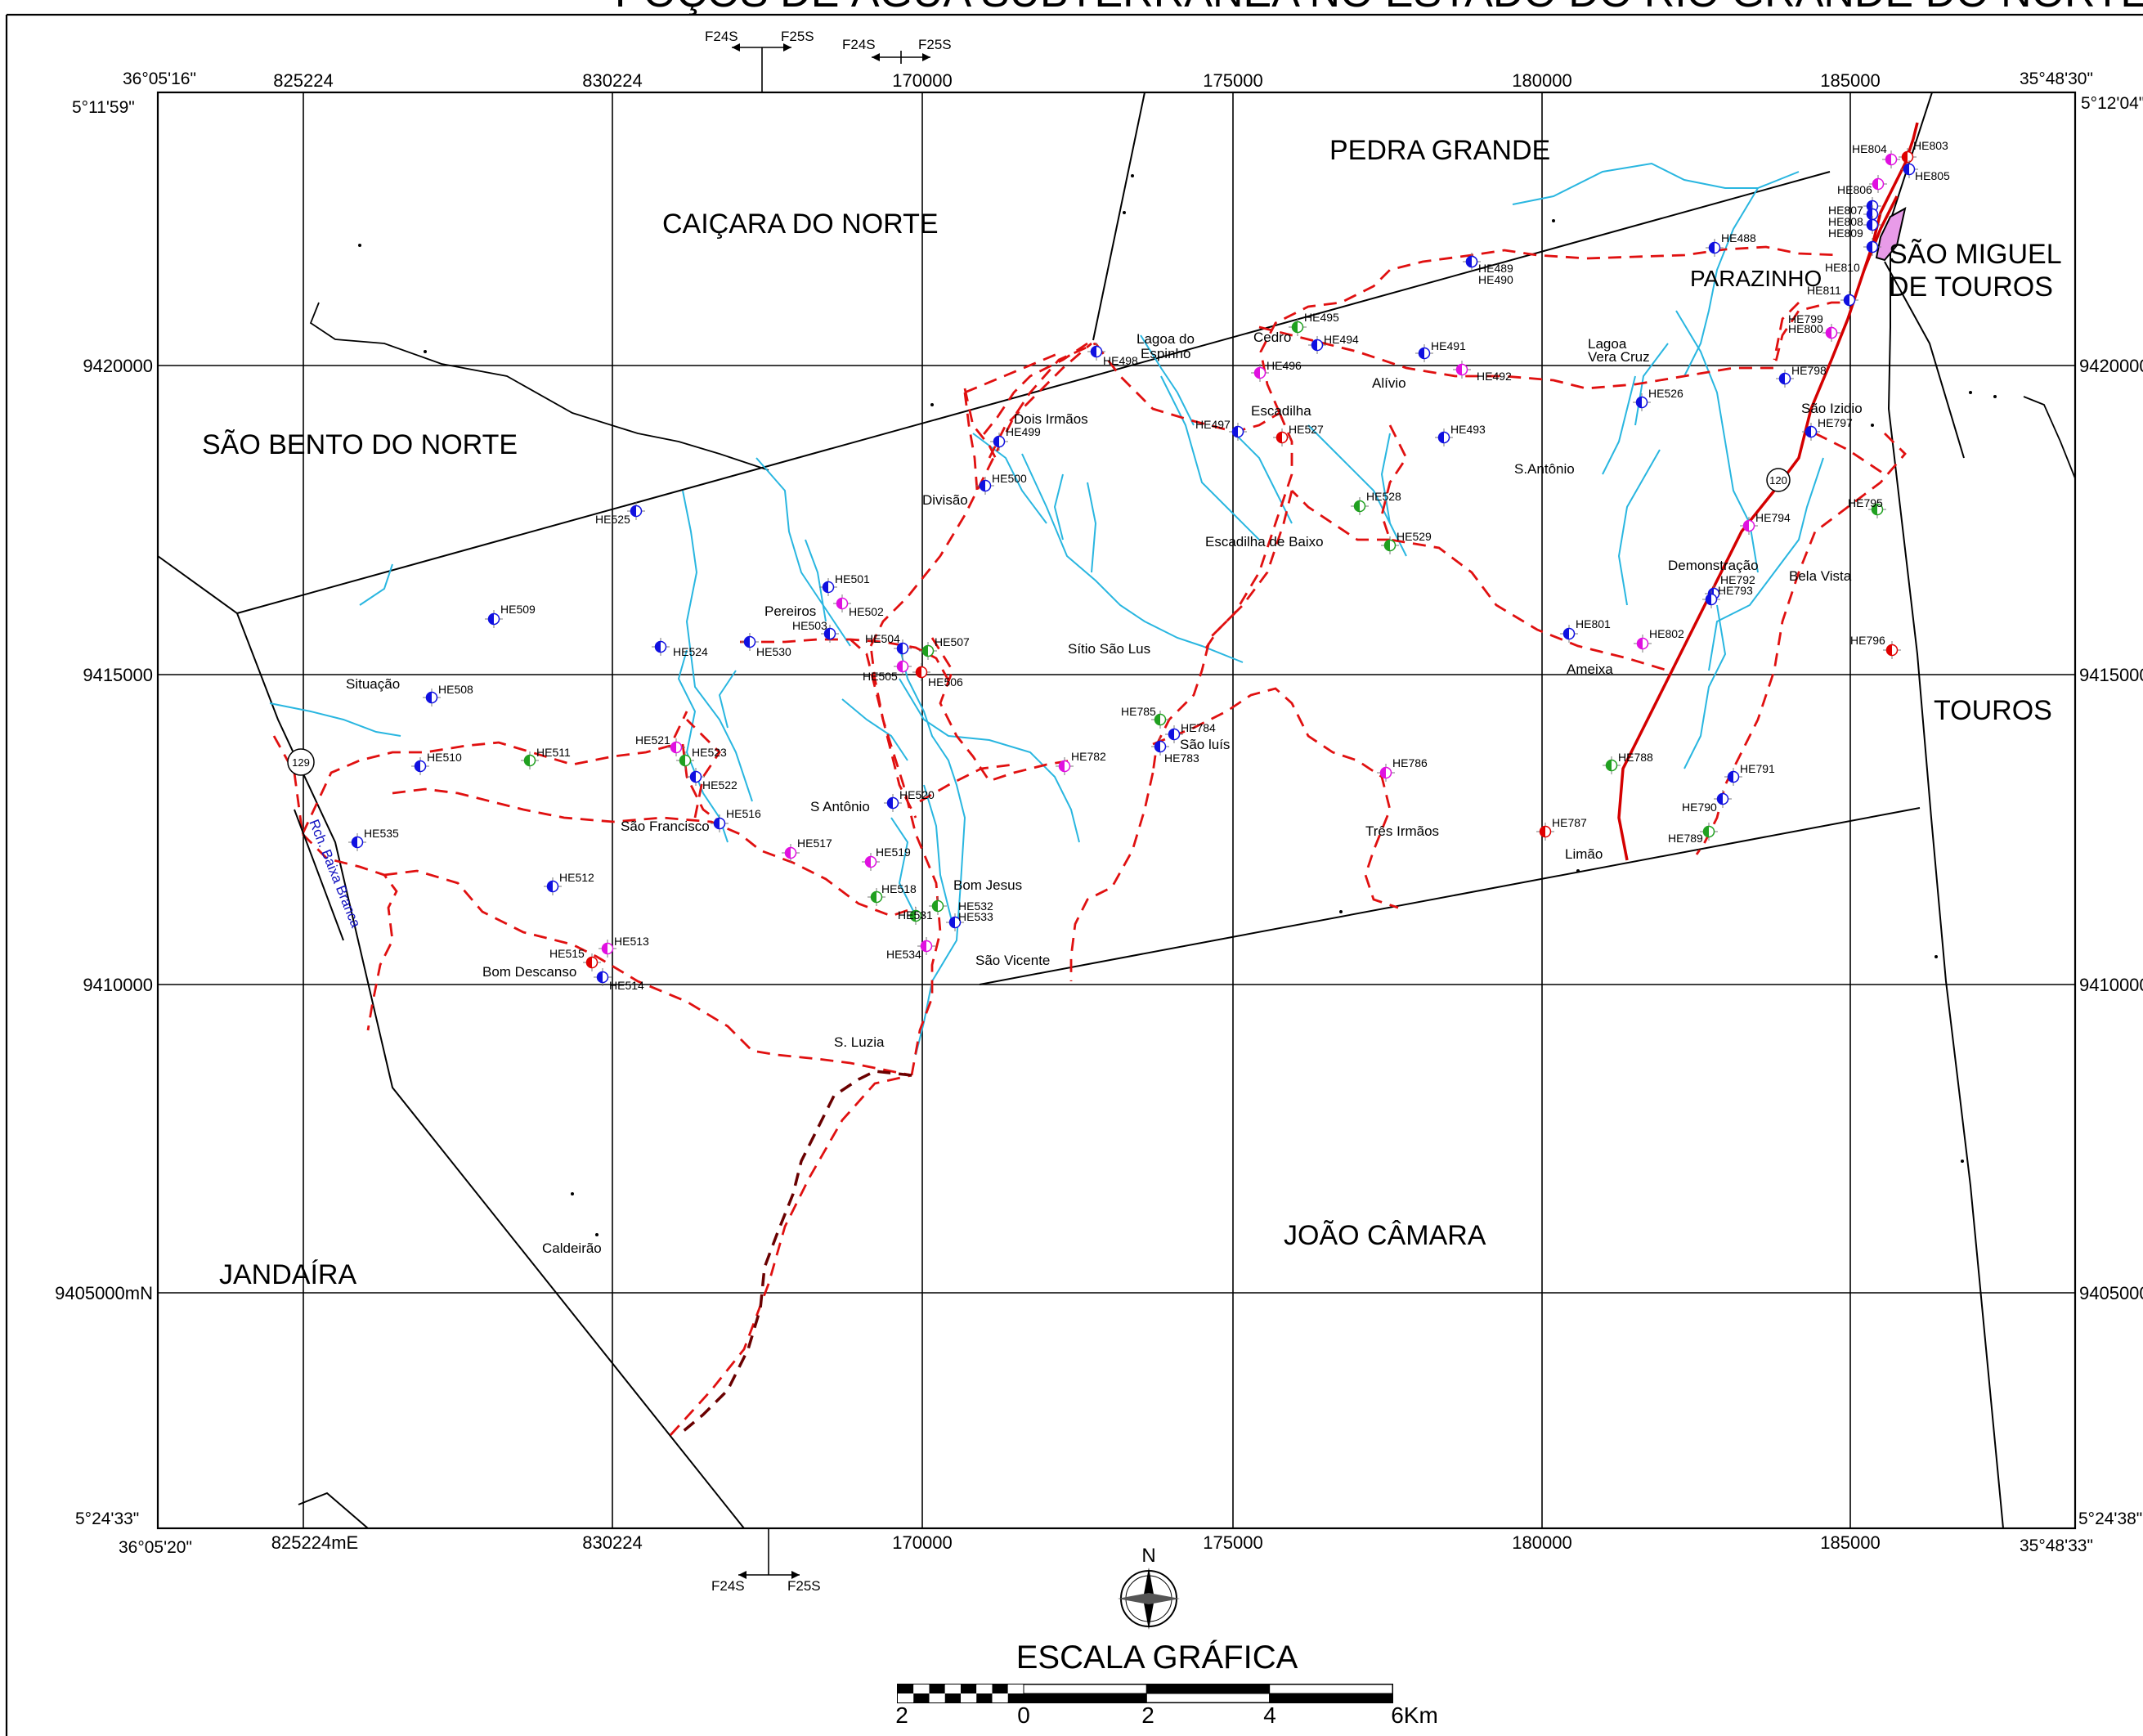 The width and height of the screenshot is (2143, 1736). Describe the element at coordinates (1569, 822) in the screenshot. I see `well-label: HE787` at that location.